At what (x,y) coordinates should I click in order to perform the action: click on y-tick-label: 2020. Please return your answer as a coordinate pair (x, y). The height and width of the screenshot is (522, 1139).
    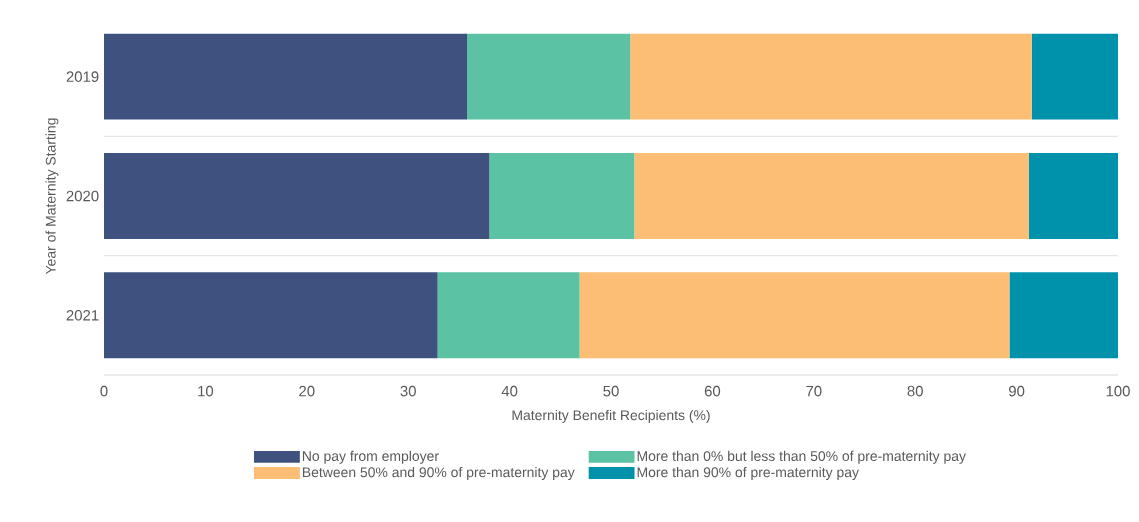
    Looking at the image, I should click on (82, 196).